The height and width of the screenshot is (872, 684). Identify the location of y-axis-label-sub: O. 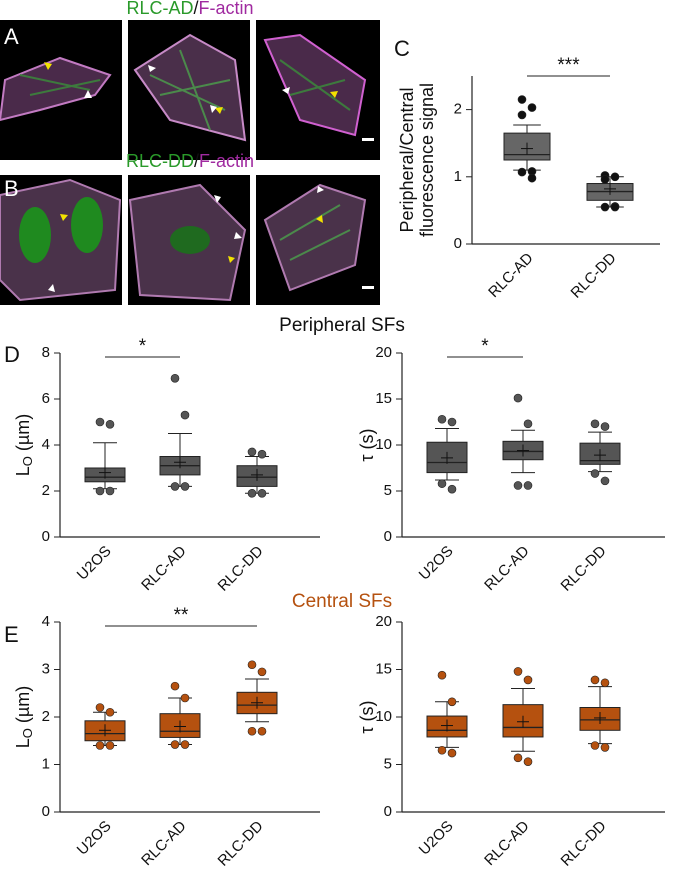
(27, 461).